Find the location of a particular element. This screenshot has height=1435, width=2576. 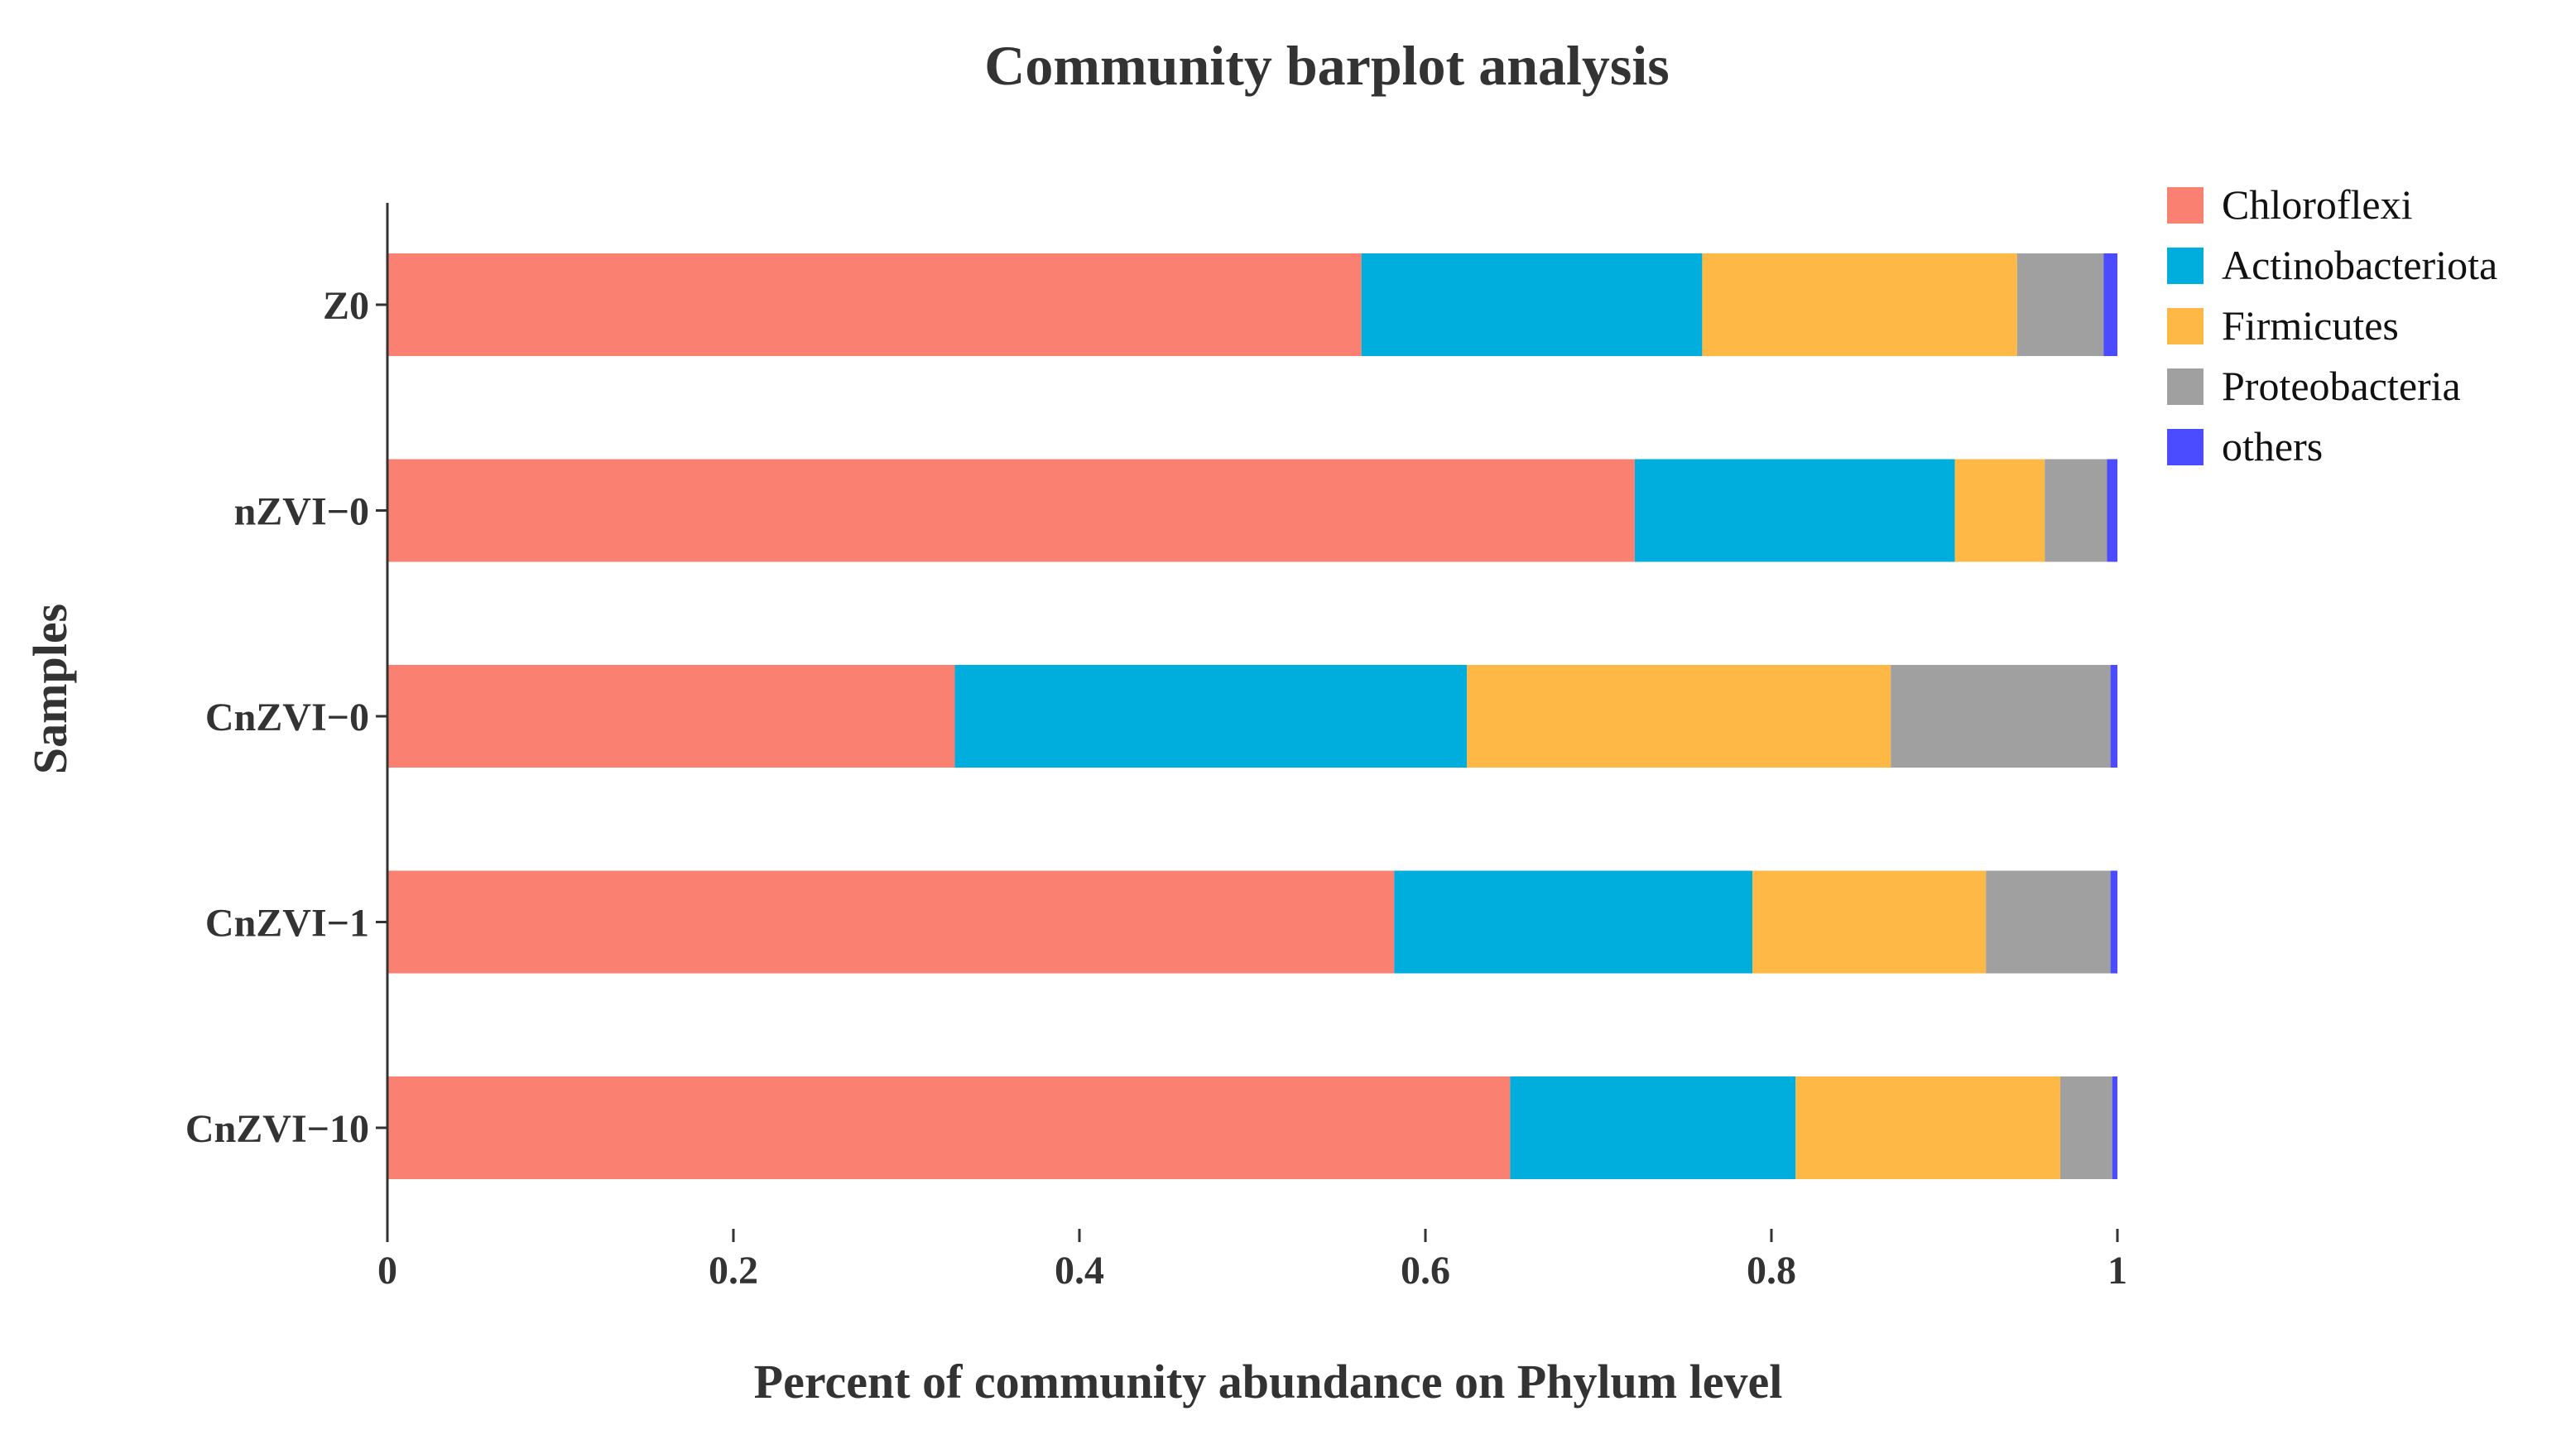

x-tick-label: 0.6 is located at coordinates (1425, 1271).